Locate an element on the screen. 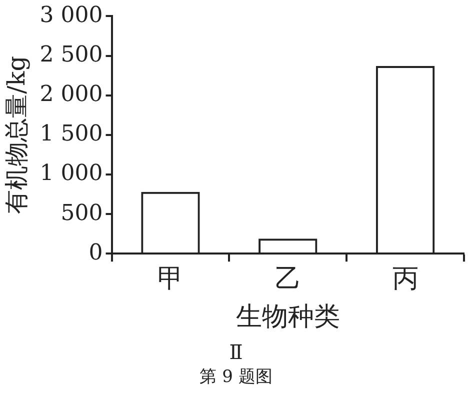 The image size is (472, 411). y-tick-label: 2 500 is located at coordinates (71, 55).